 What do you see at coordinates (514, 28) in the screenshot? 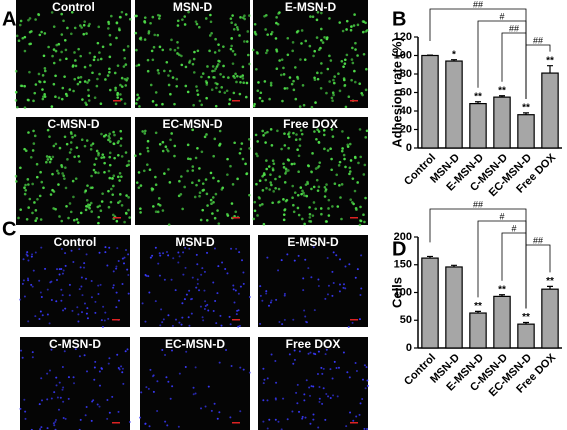
I see `comparison-label: ##` at bounding box center [514, 28].